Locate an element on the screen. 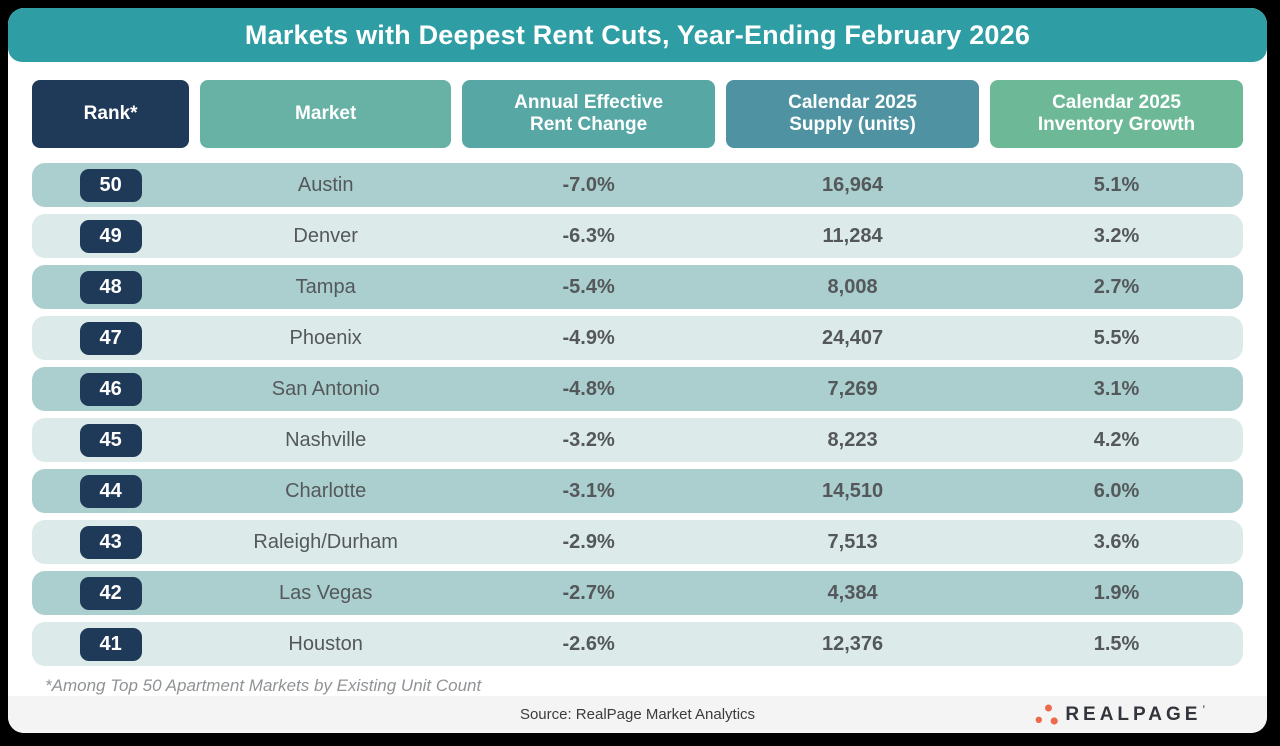 This screenshot has width=1280, height=746. rank-badge: 43 is located at coordinates (110, 542).